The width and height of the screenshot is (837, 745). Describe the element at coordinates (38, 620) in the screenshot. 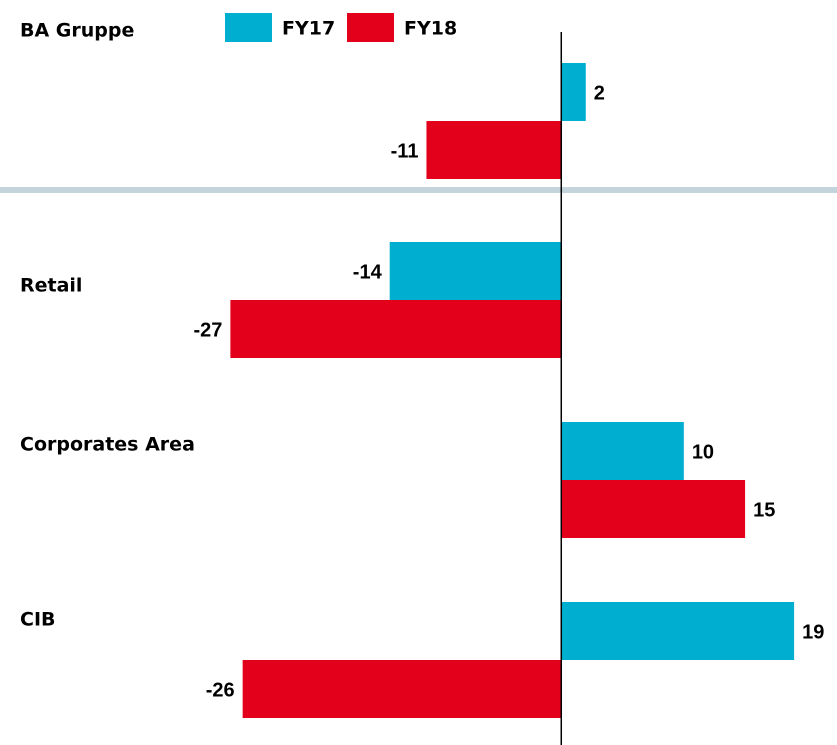

I see `category-label: CIB` at that location.